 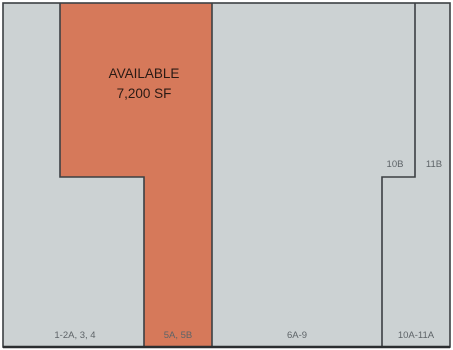 I want to click on availability-status: AVAILABLE, so click(x=144, y=73).